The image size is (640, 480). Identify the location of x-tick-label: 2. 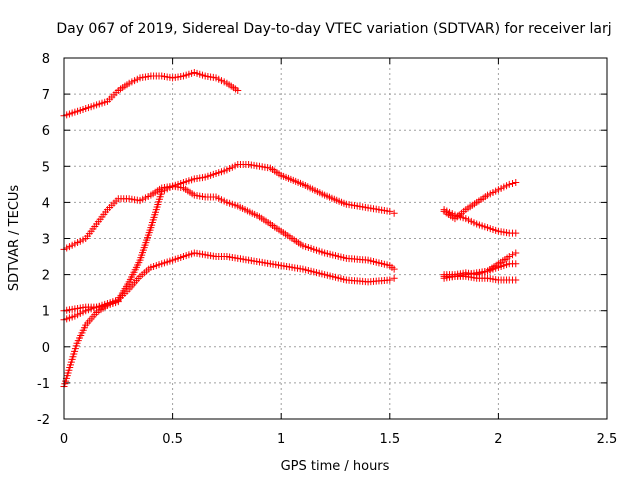
(498, 439).